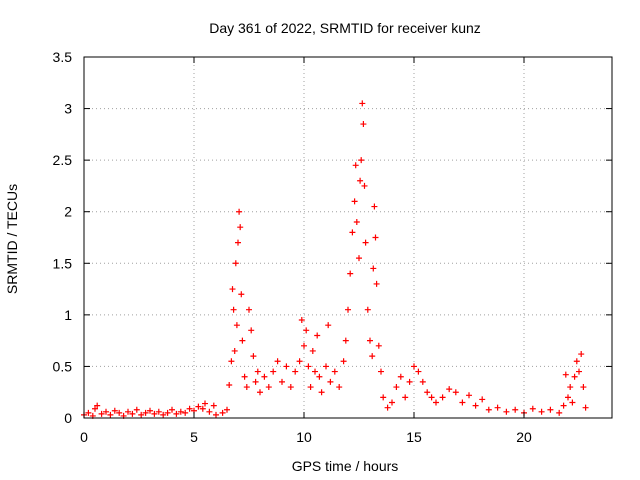  Describe the element at coordinates (304, 437) in the screenshot. I see `x-tick-label: 10` at that location.